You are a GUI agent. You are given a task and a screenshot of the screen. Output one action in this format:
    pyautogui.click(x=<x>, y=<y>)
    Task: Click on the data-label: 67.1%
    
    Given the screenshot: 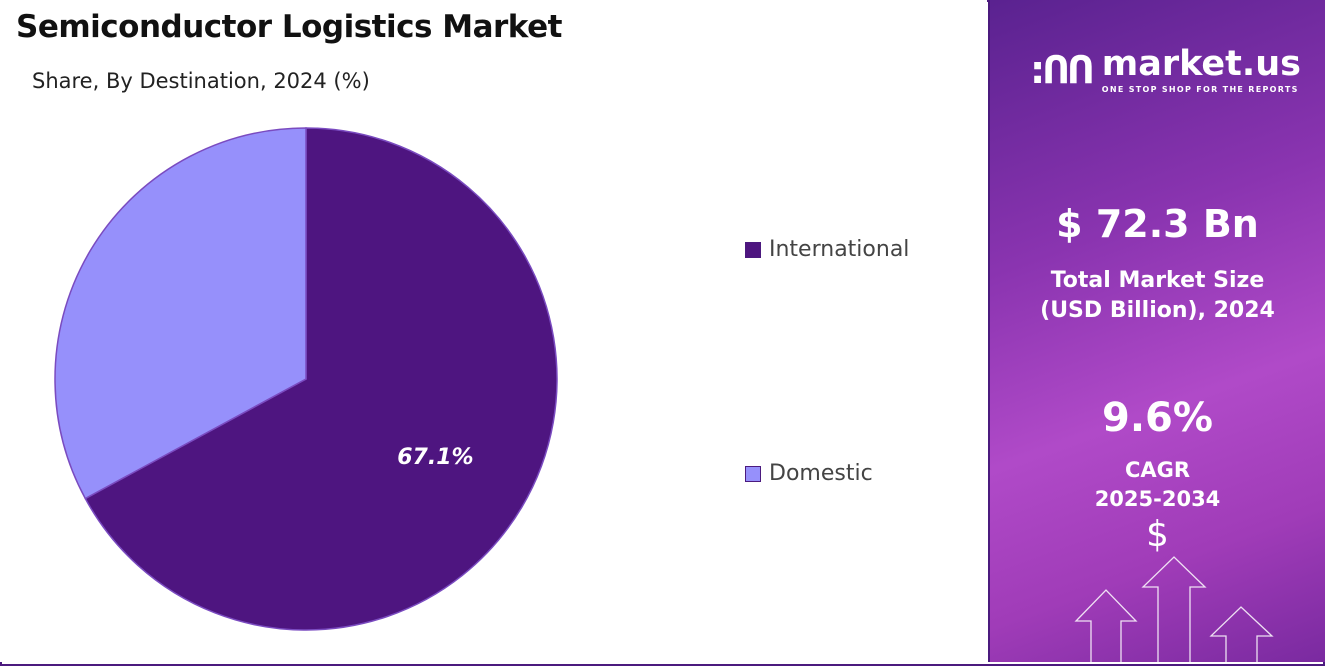 What is the action you would take?
    pyautogui.click(x=435, y=457)
    